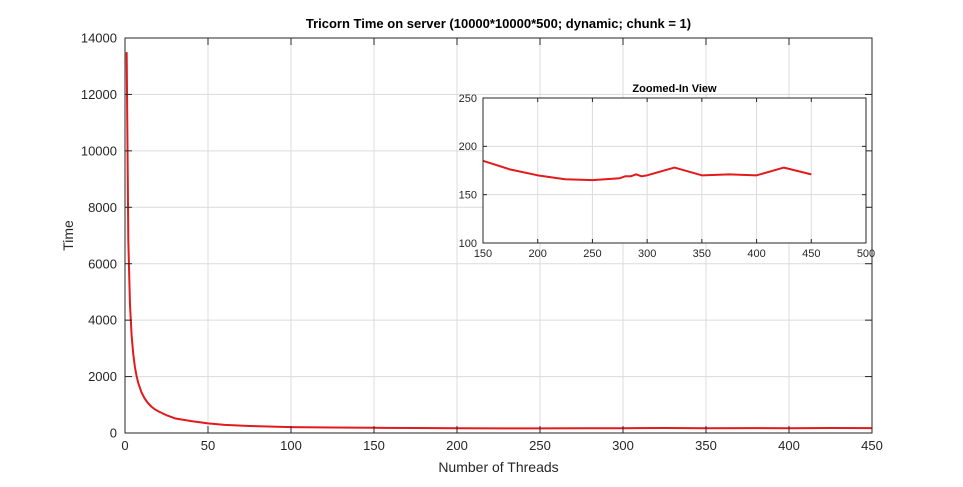  What do you see at coordinates (99, 94) in the screenshot?
I see `y-tick-label: 12000` at bounding box center [99, 94].